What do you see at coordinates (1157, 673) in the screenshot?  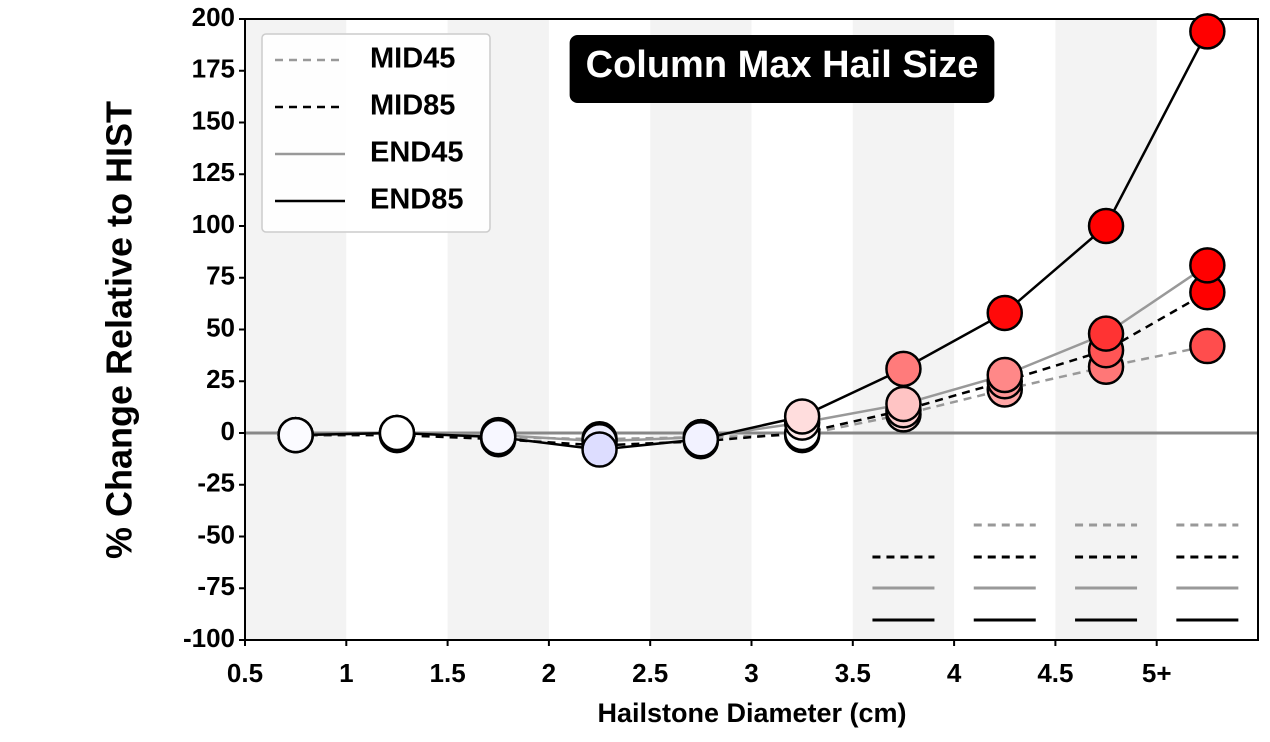 I see `x-tick-label: 5+` at bounding box center [1157, 673].